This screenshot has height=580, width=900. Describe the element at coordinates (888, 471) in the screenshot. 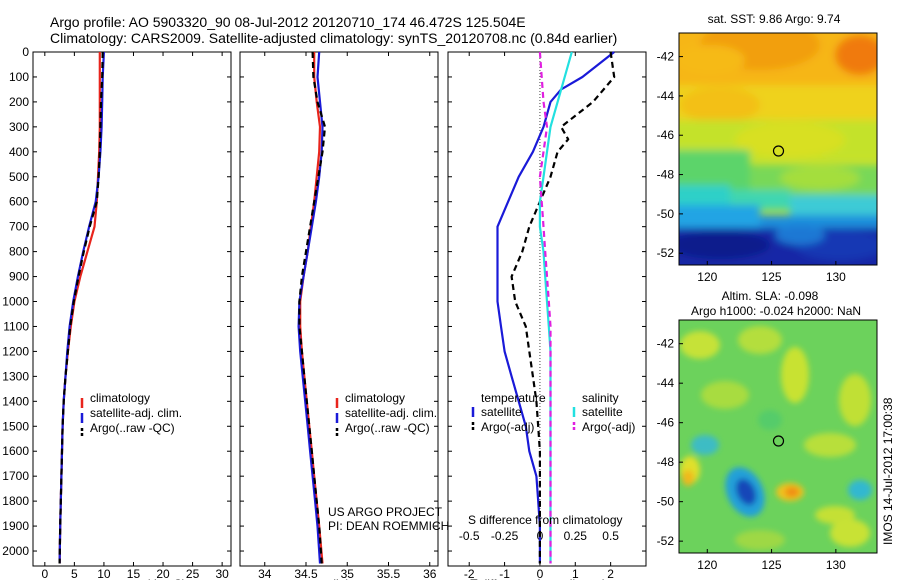

I see `imos-timestamp-label: IMOS 14-Jul-2012 17:00:38` at that location.